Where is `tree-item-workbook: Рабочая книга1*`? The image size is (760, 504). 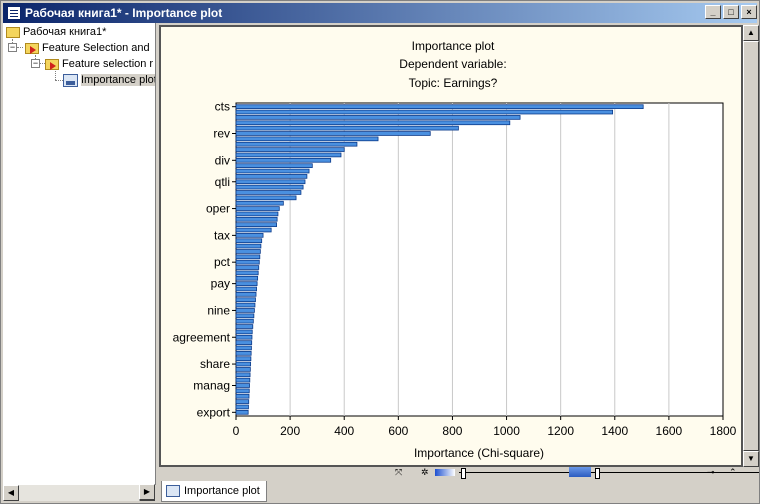 tree-item-workbook: Рабочая книга1* is located at coordinates (56, 32).